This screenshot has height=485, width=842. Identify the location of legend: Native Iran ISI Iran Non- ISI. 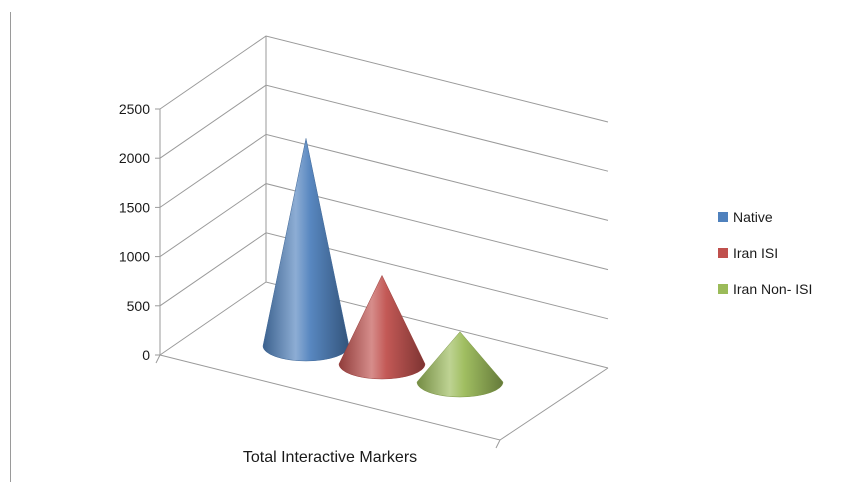
(765, 262).